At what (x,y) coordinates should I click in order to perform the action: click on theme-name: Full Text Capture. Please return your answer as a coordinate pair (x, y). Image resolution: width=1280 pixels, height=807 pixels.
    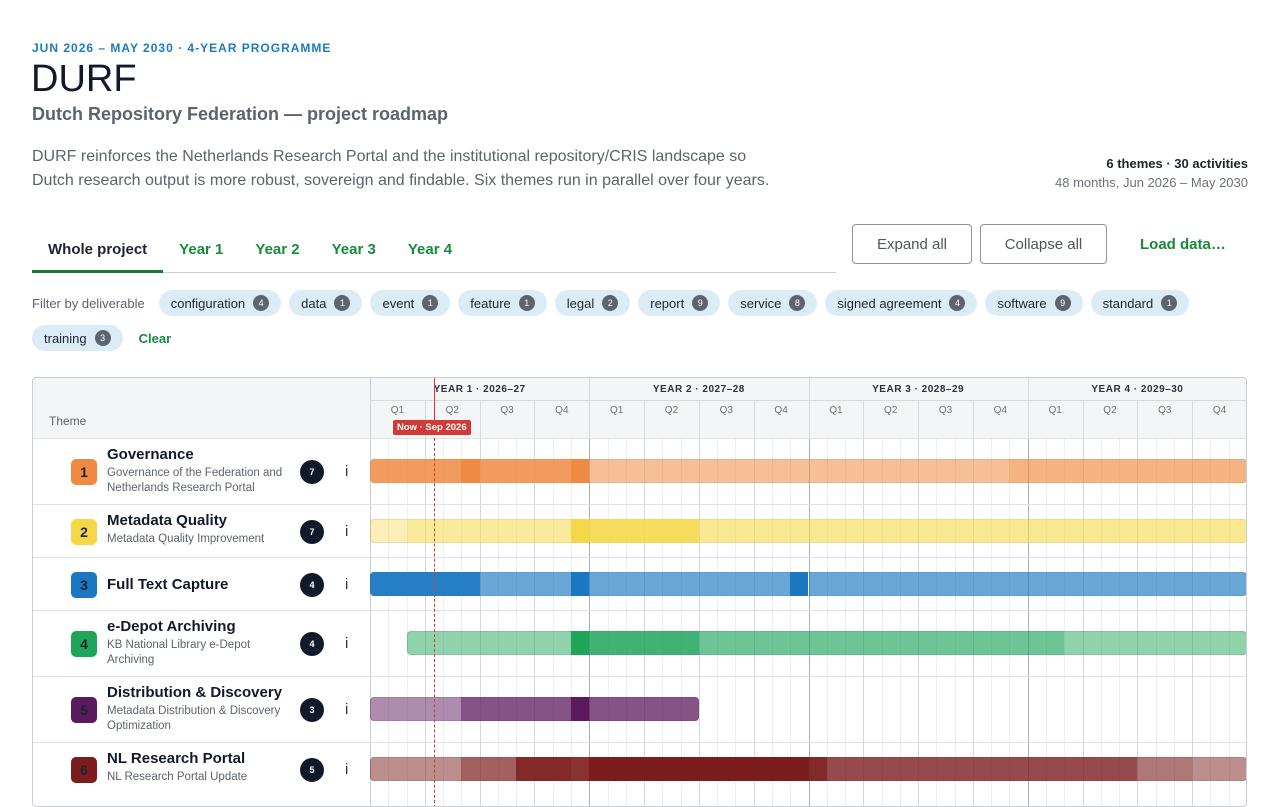
    Looking at the image, I should click on (168, 584).